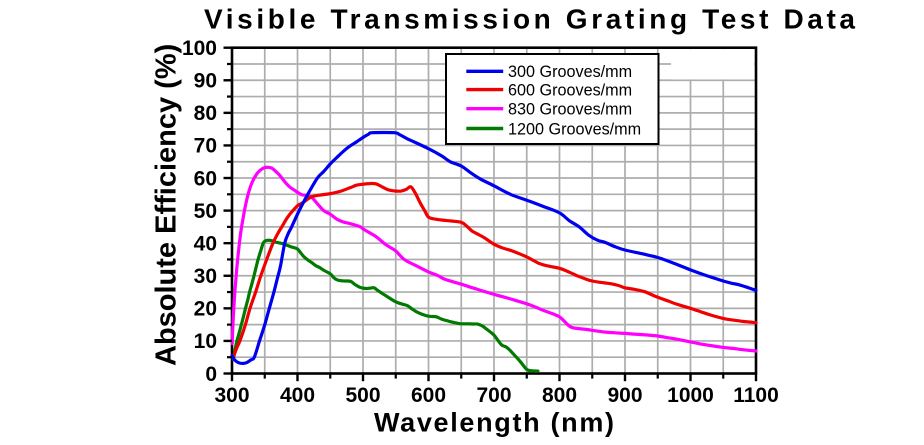 The image size is (924, 445). I want to click on svg-text: 70, so click(205, 146).